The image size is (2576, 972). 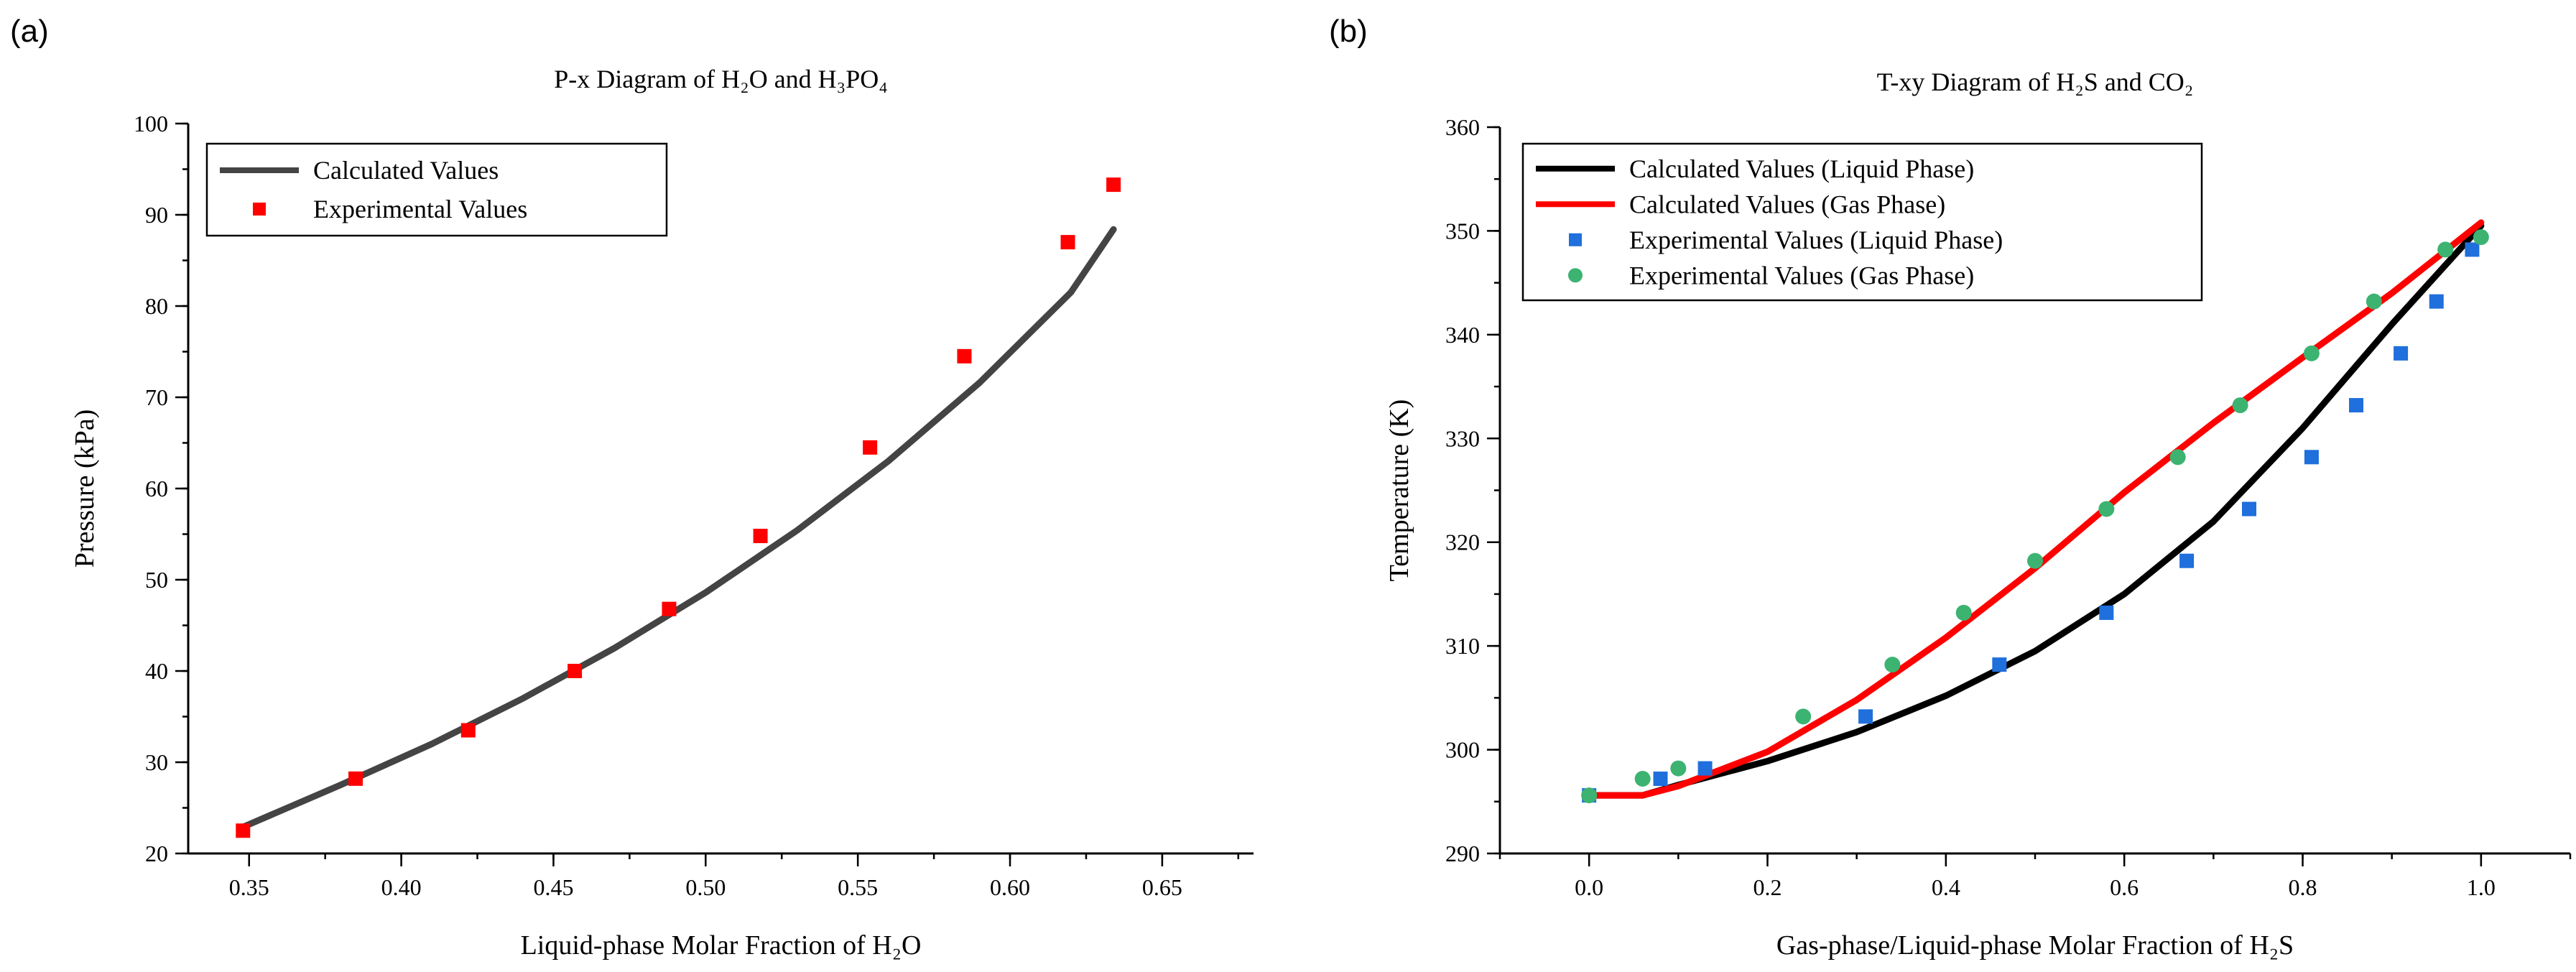 What do you see at coordinates (2124, 887) in the screenshot?
I see `x-tick-label: 0.6` at bounding box center [2124, 887].